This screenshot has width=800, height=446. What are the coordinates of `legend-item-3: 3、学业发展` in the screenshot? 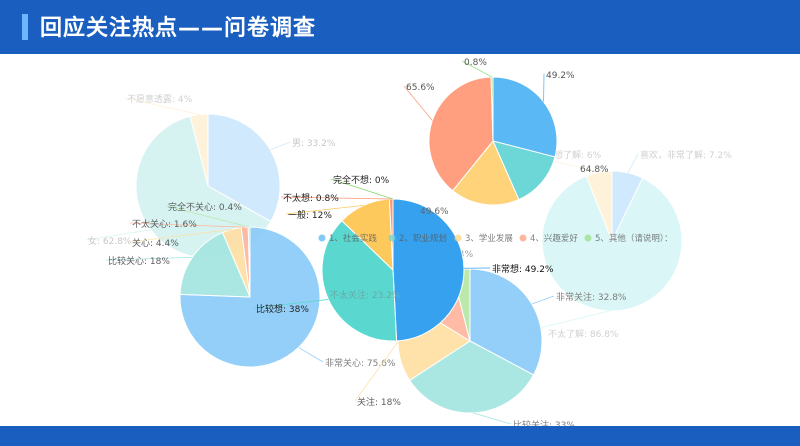 It's located at (483, 238).